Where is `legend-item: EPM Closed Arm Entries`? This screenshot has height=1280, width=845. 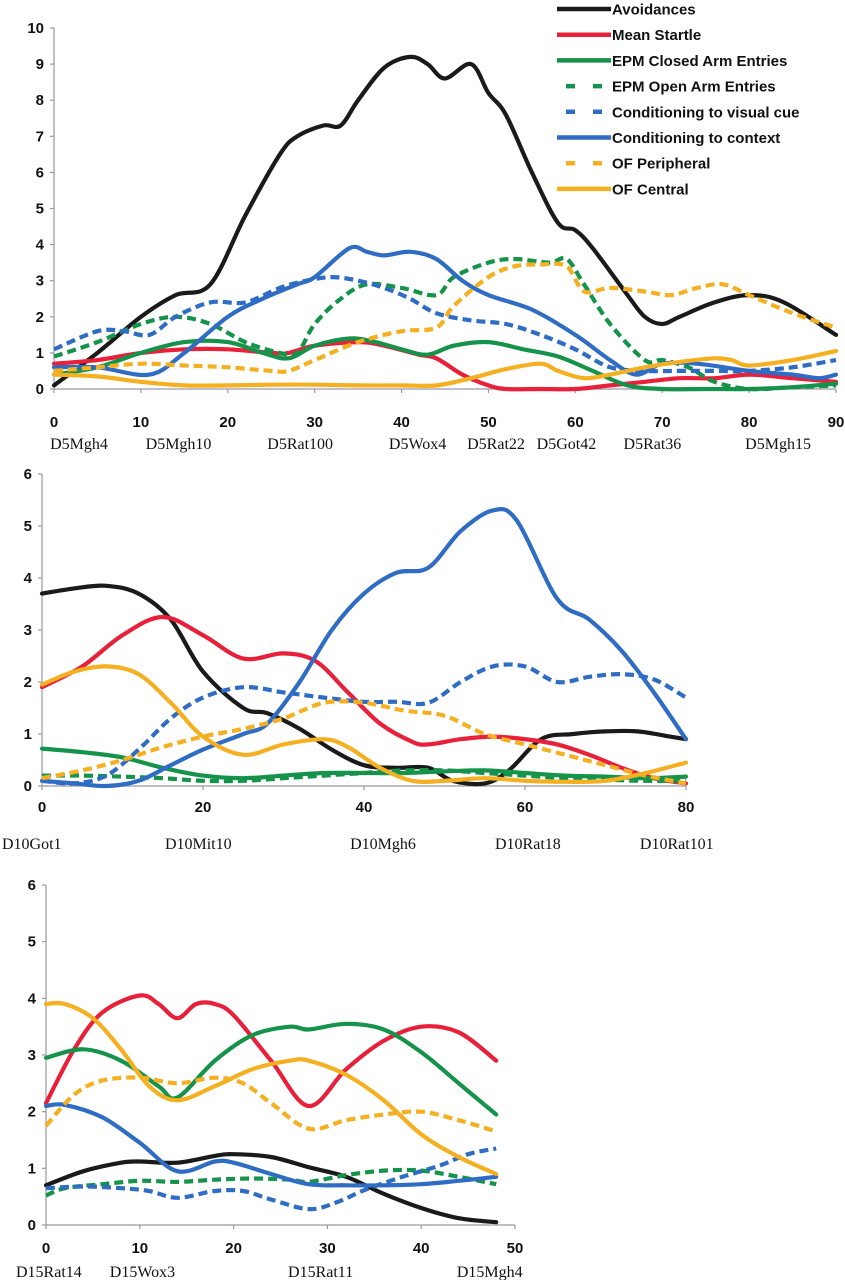
legend-item: EPM Closed Arm Entries is located at coordinates (672, 61).